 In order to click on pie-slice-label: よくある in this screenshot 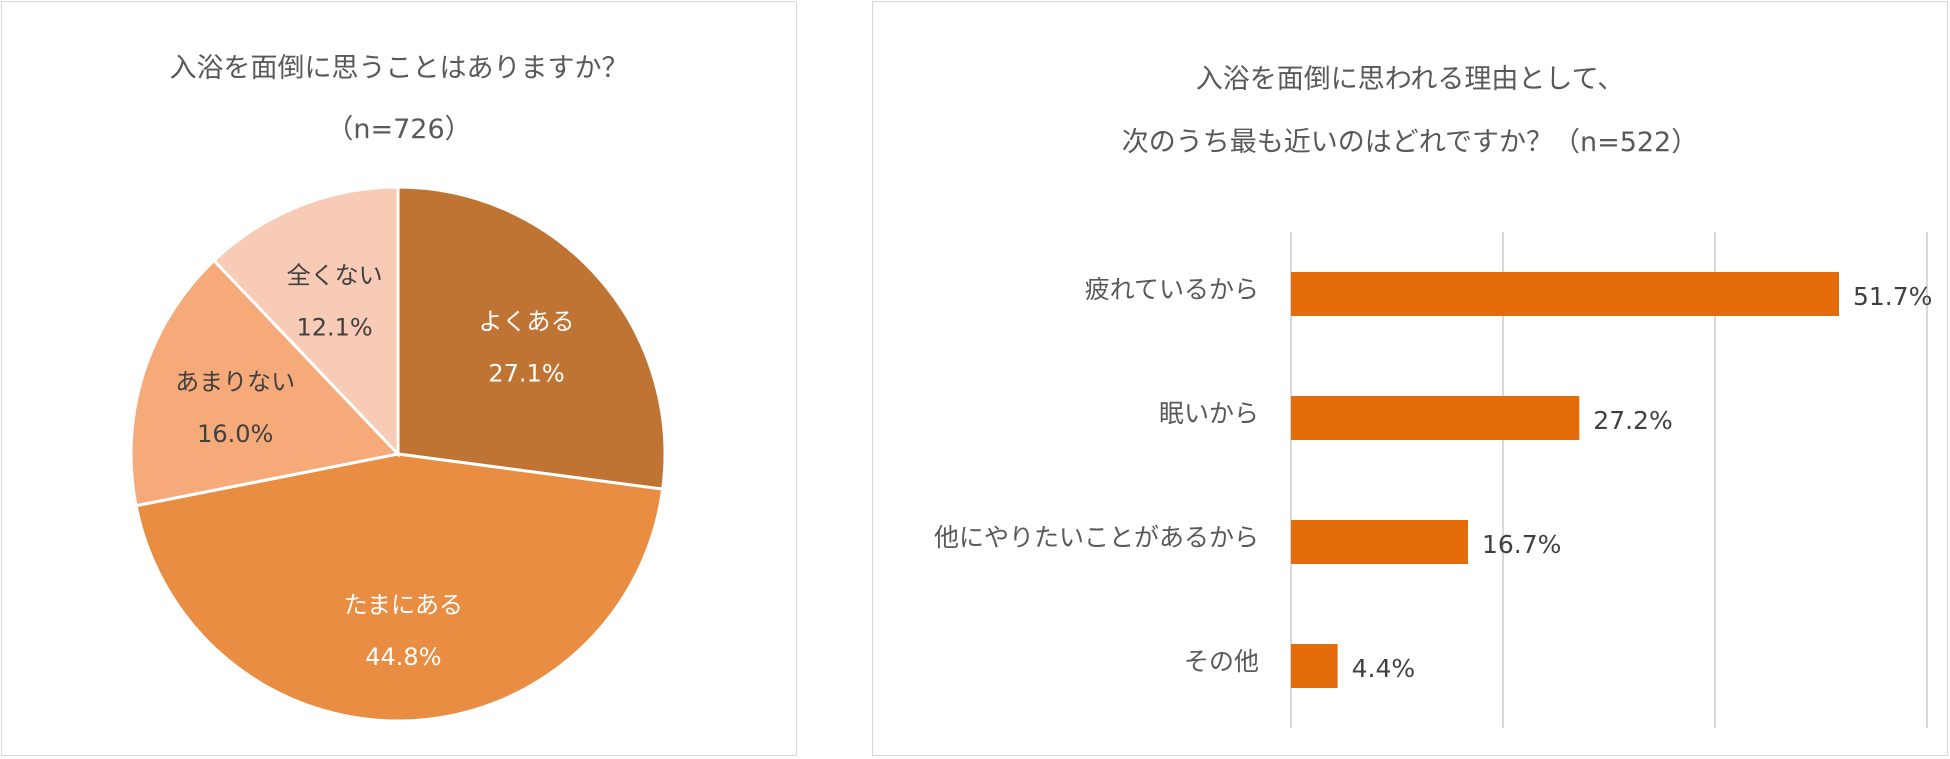, I will do `click(527, 321)`.